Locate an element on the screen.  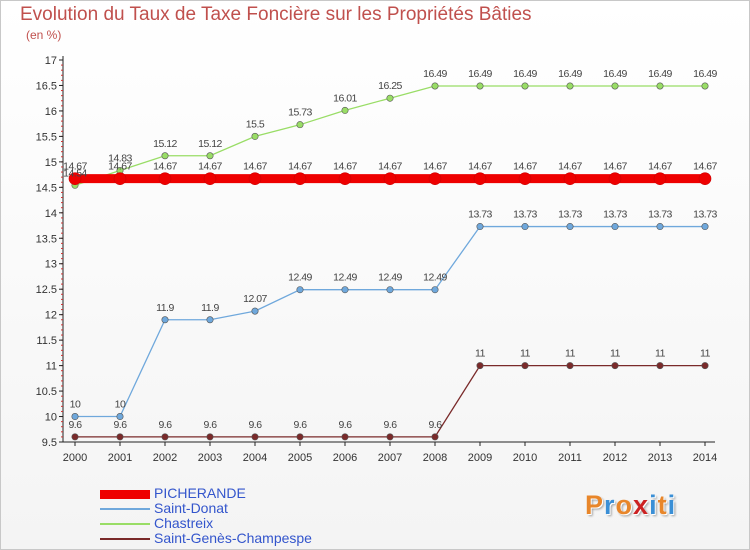
legend-label: Saint-Genès-Champespe is located at coordinates (233, 538).